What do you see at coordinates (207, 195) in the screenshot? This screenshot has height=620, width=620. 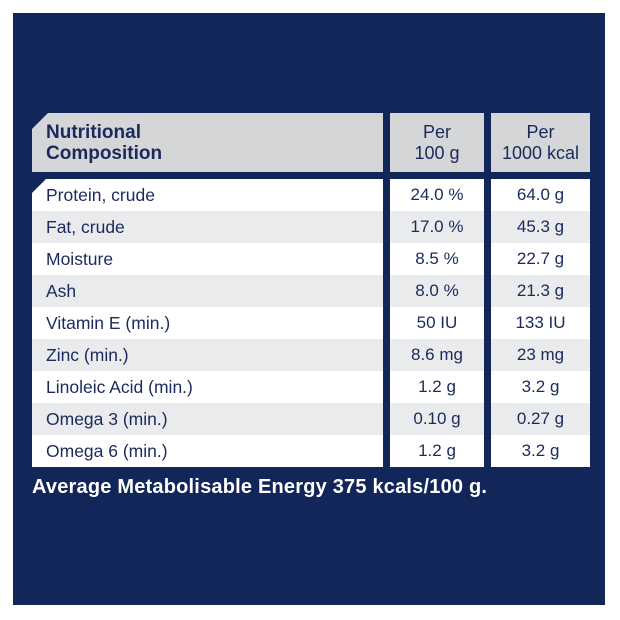 I see `row-label: Protein, crude` at bounding box center [207, 195].